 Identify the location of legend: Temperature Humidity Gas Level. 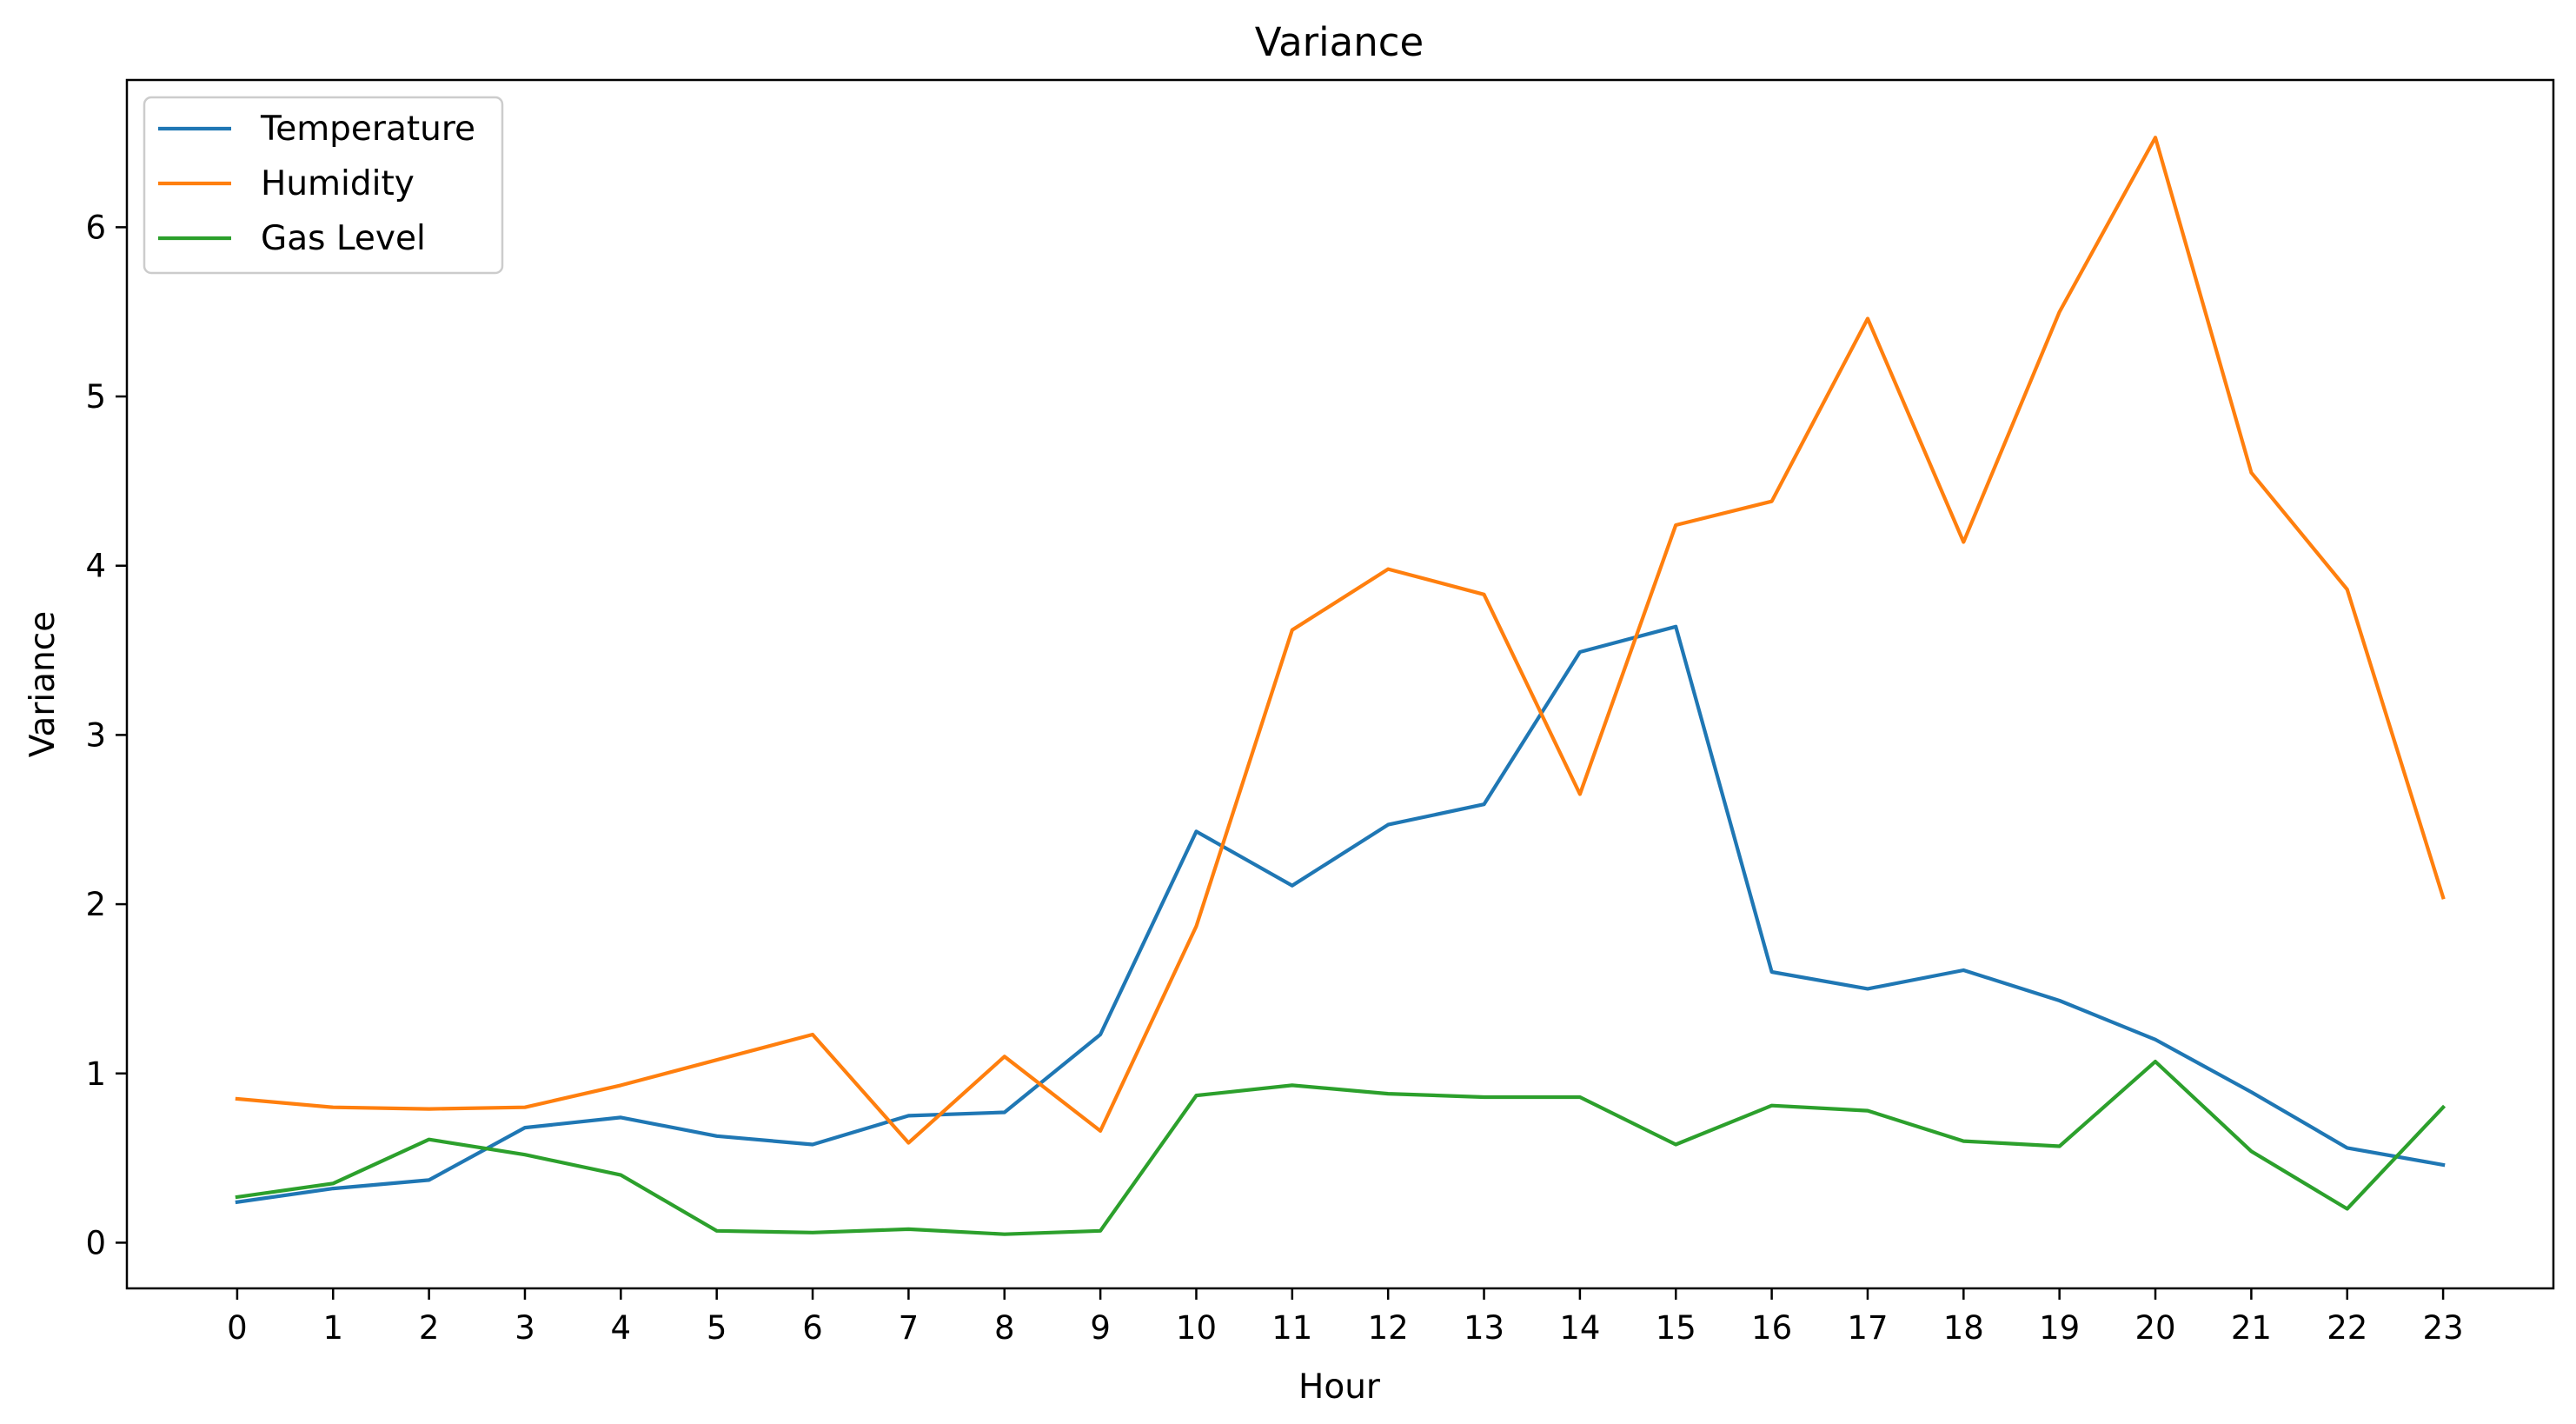
(323, 185).